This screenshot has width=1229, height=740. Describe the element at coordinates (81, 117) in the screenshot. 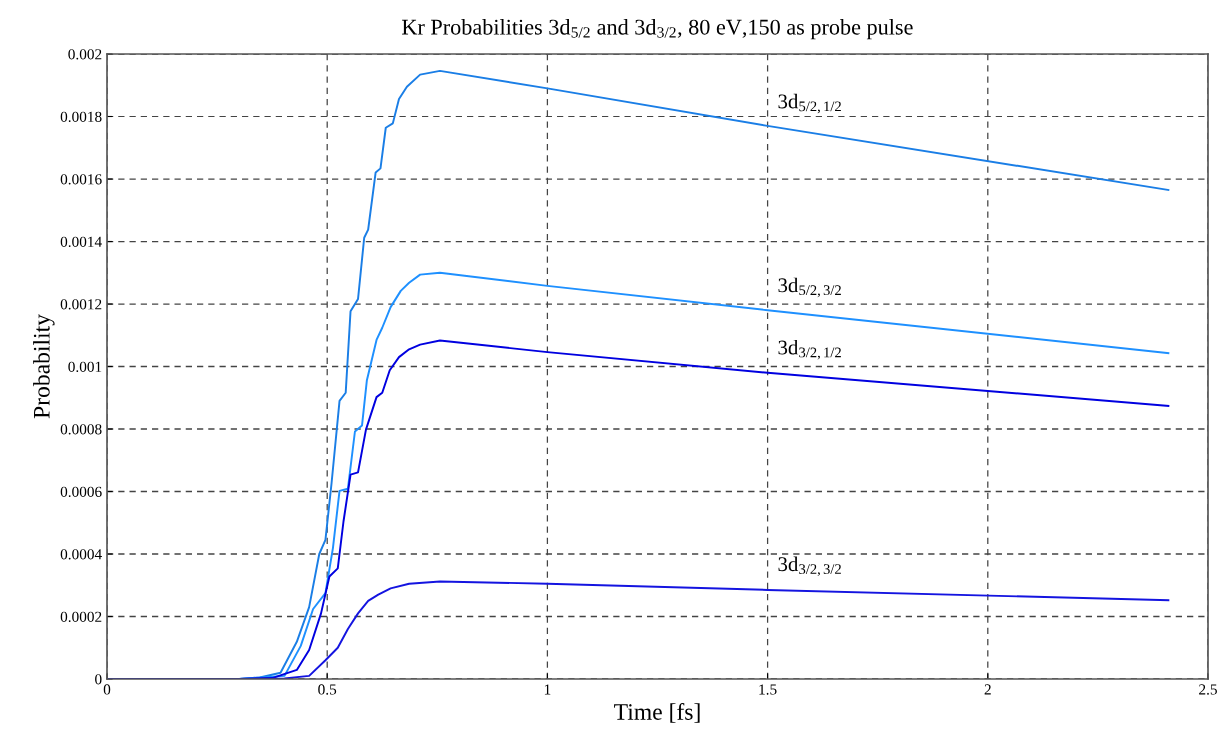

I see `y-tick-label: 0.0018` at that location.